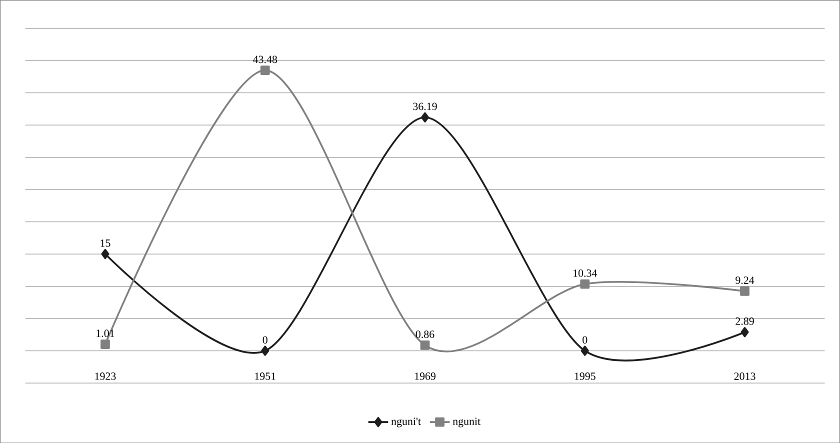  What do you see at coordinates (585, 376) in the screenshot?
I see `x-tick-label: 1995` at bounding box center [585, 376].